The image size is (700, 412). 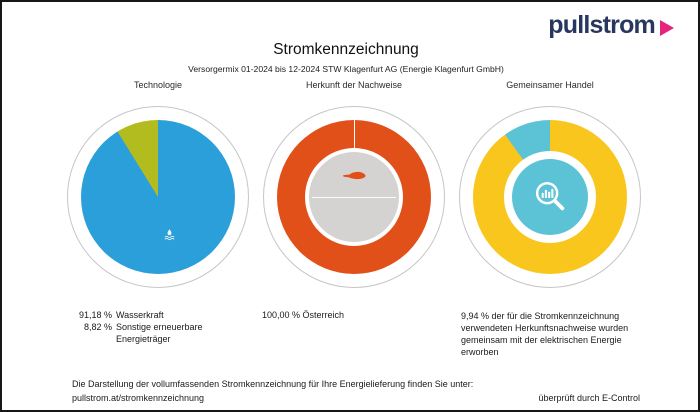 I want to click on handel-donut, so click(x=550, y=197).